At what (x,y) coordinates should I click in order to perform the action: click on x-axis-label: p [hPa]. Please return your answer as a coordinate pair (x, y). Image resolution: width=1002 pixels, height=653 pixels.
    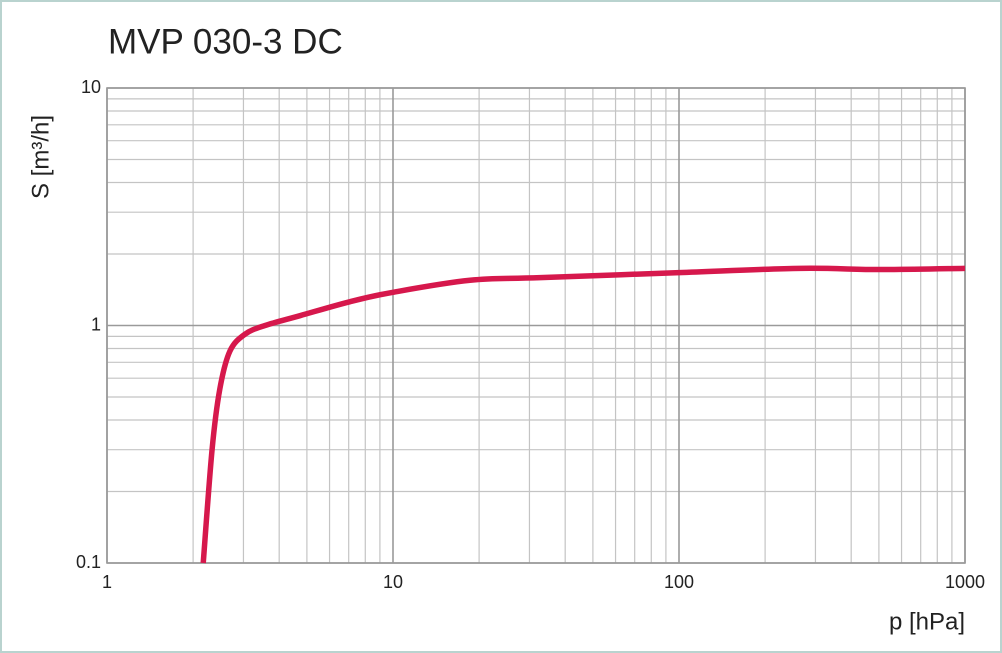
    Looking at the image, I should click on (927, 621).